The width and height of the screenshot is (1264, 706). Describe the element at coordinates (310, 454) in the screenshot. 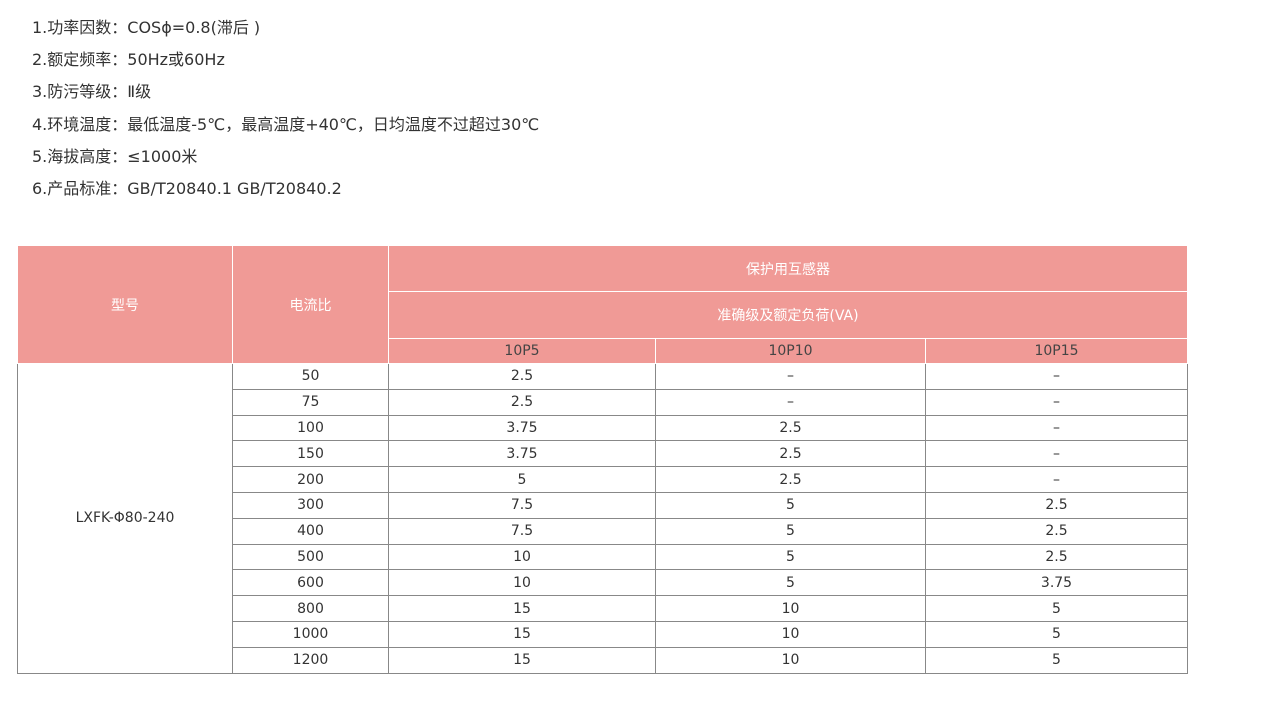

I see `ratio-cell: 150` at that location.